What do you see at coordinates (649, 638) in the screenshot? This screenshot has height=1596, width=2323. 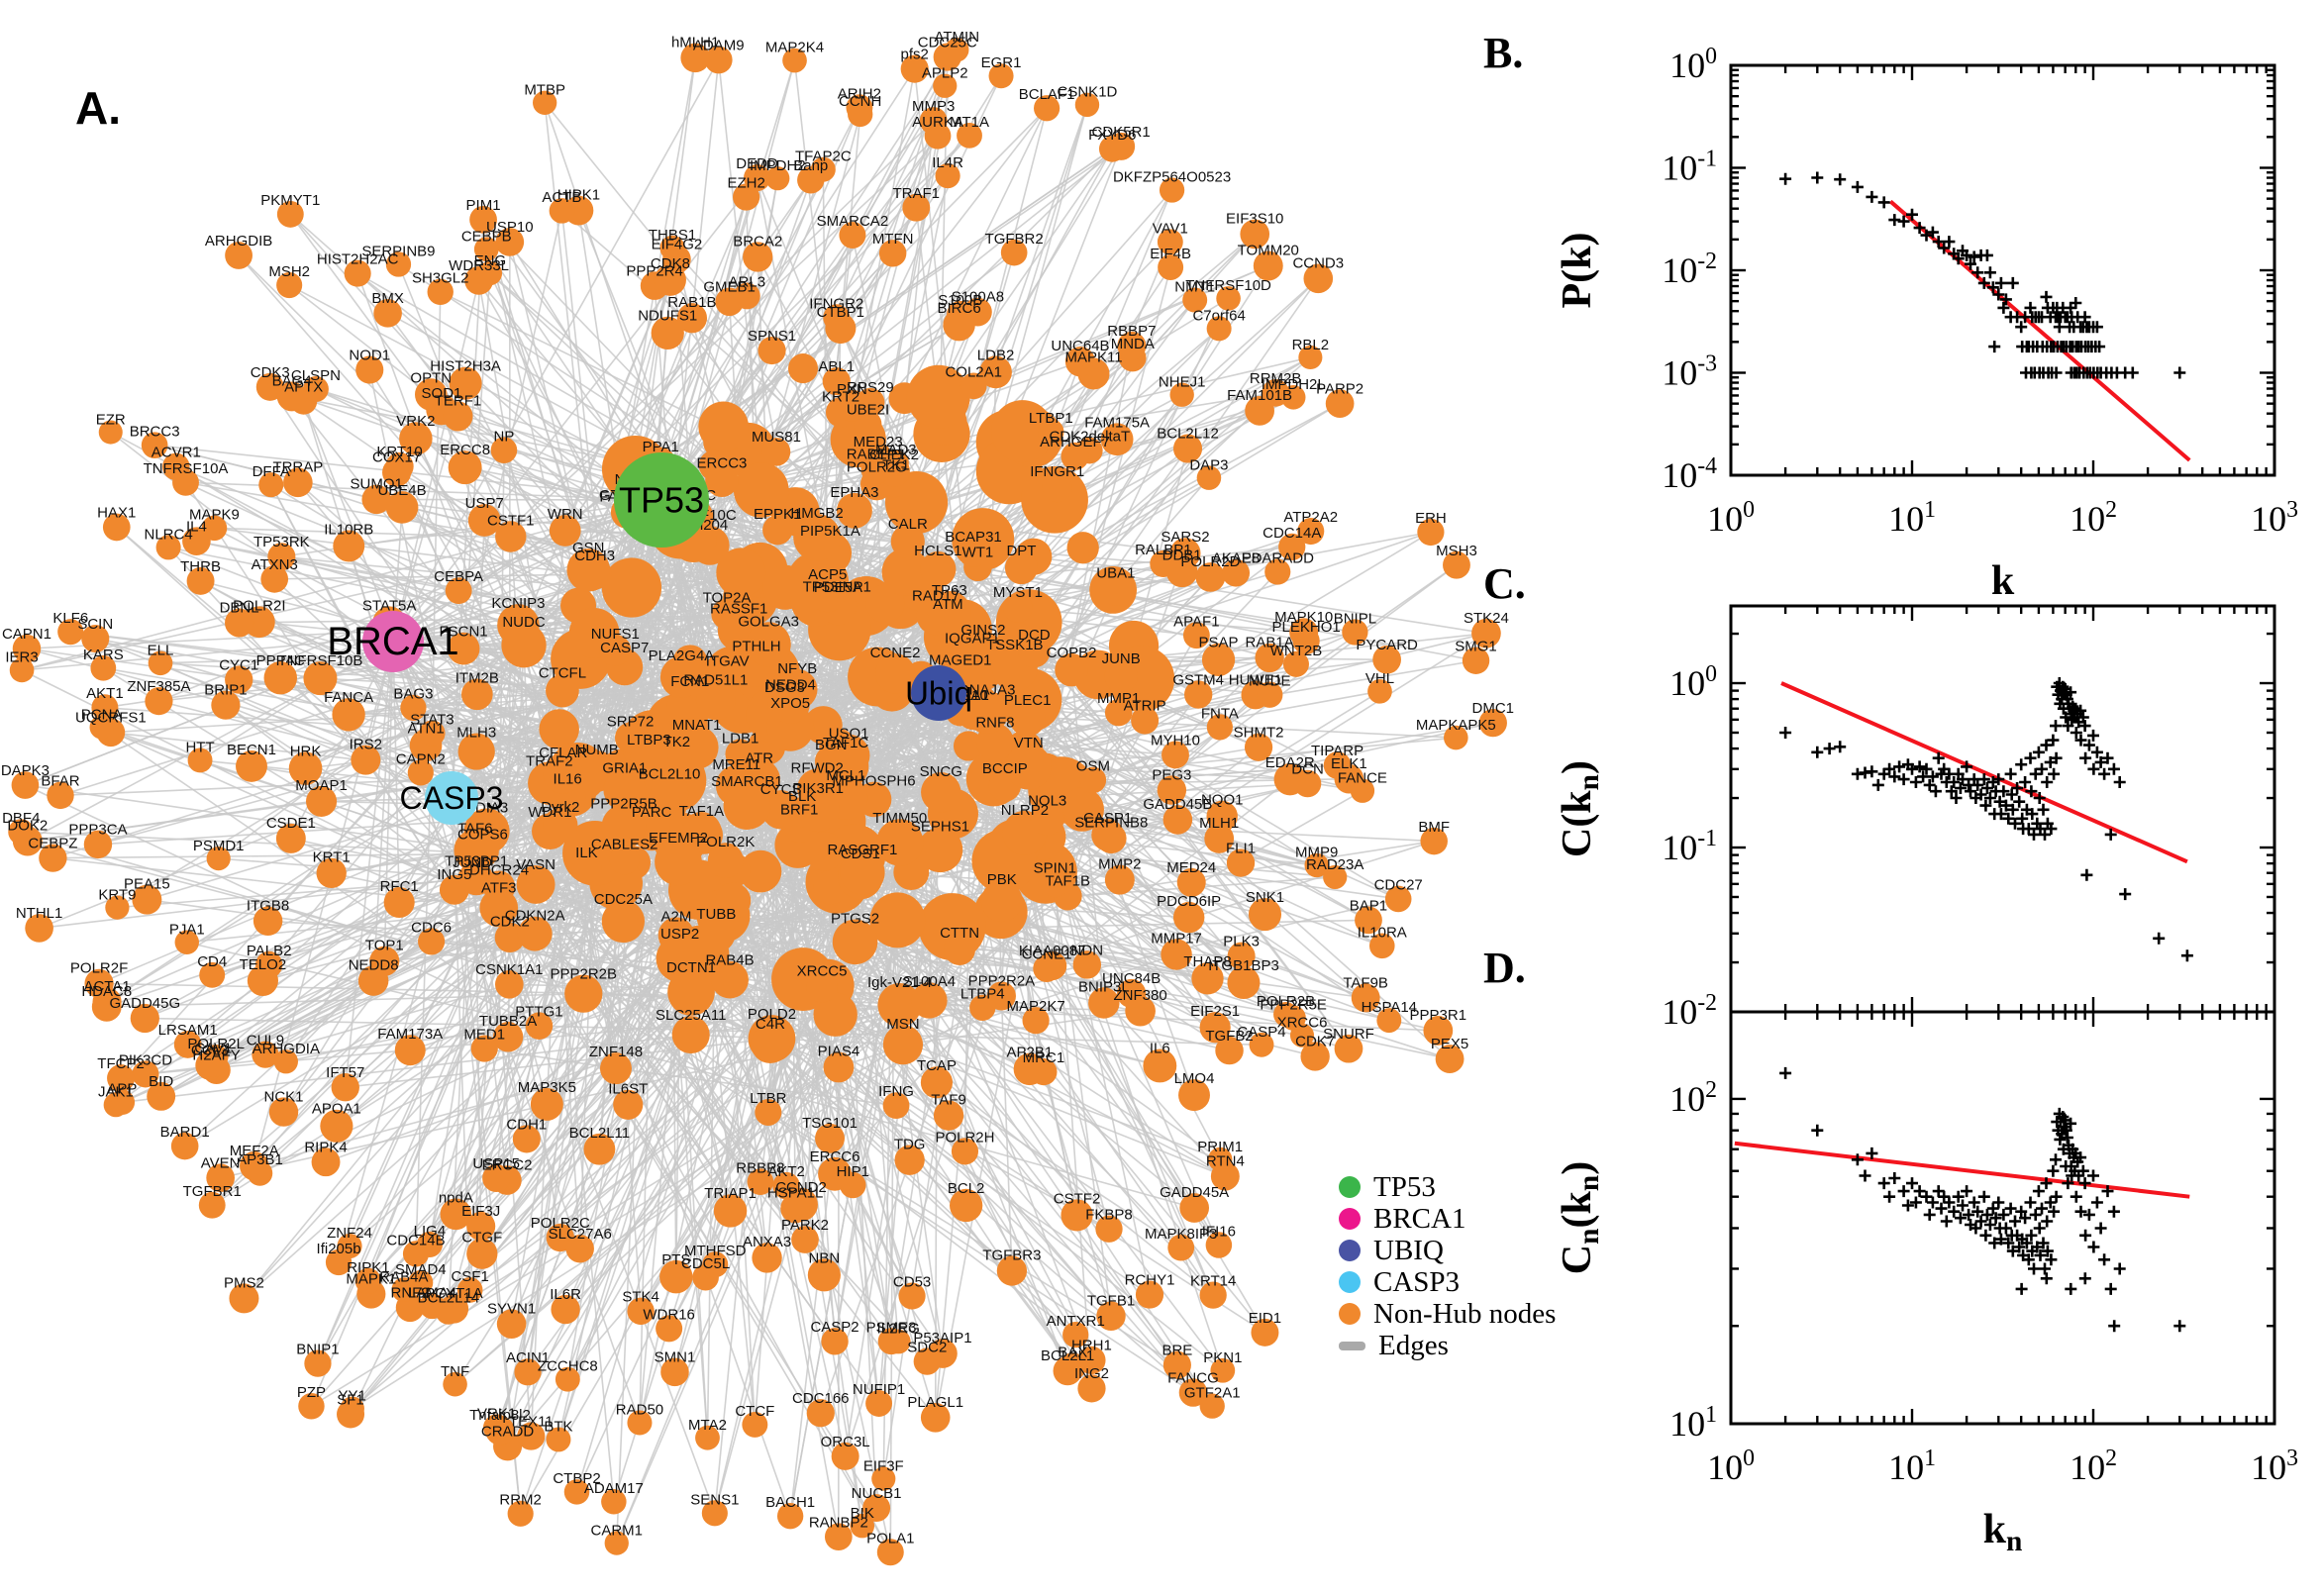 I see `hub-nodes: TP53 BRCA1 Ubiq CASP3` at bounding box center [649, 638].